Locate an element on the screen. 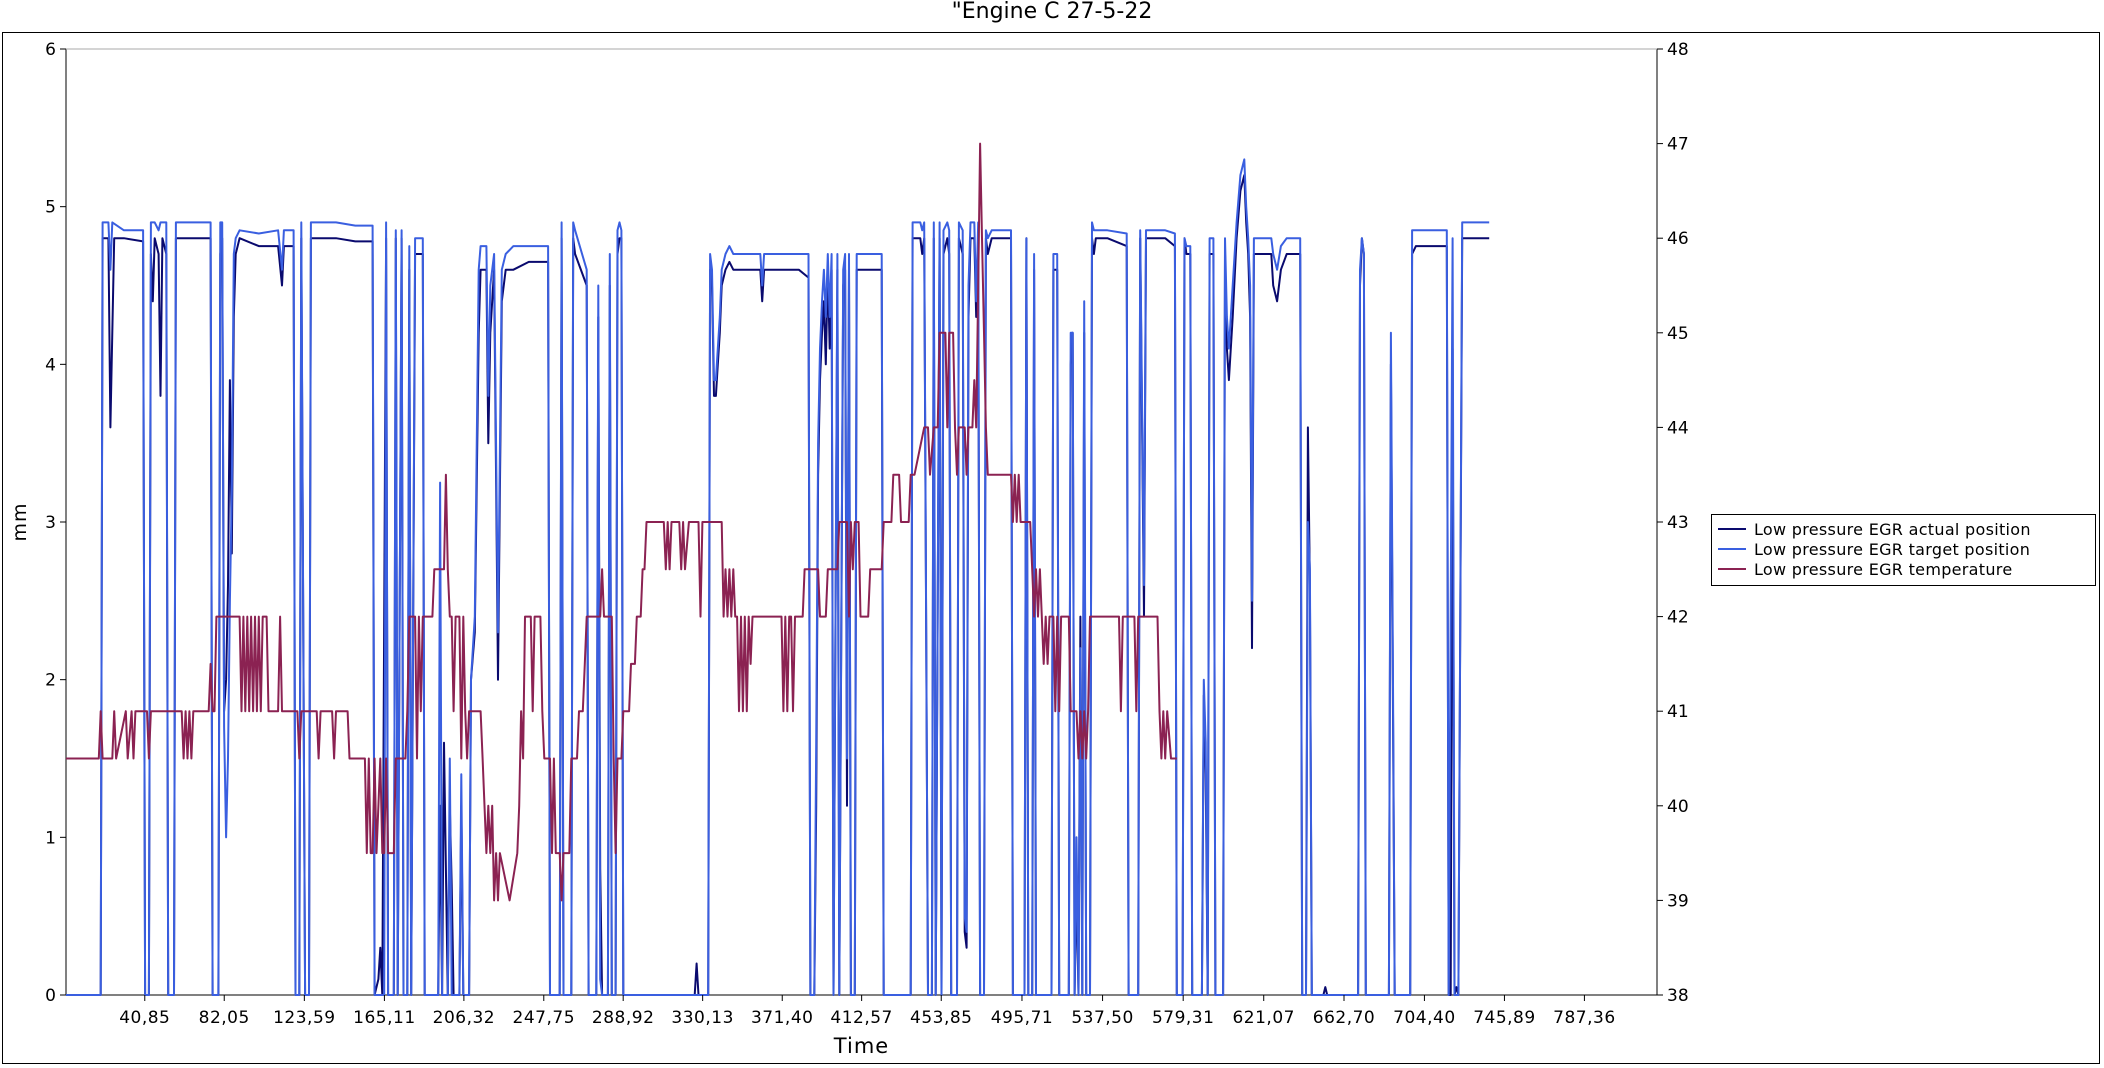 The width and height of the screenshot is (2104, 1068). legend-label-temperature: Low pressure EGR temperature is located at coordinates (1883, 569).